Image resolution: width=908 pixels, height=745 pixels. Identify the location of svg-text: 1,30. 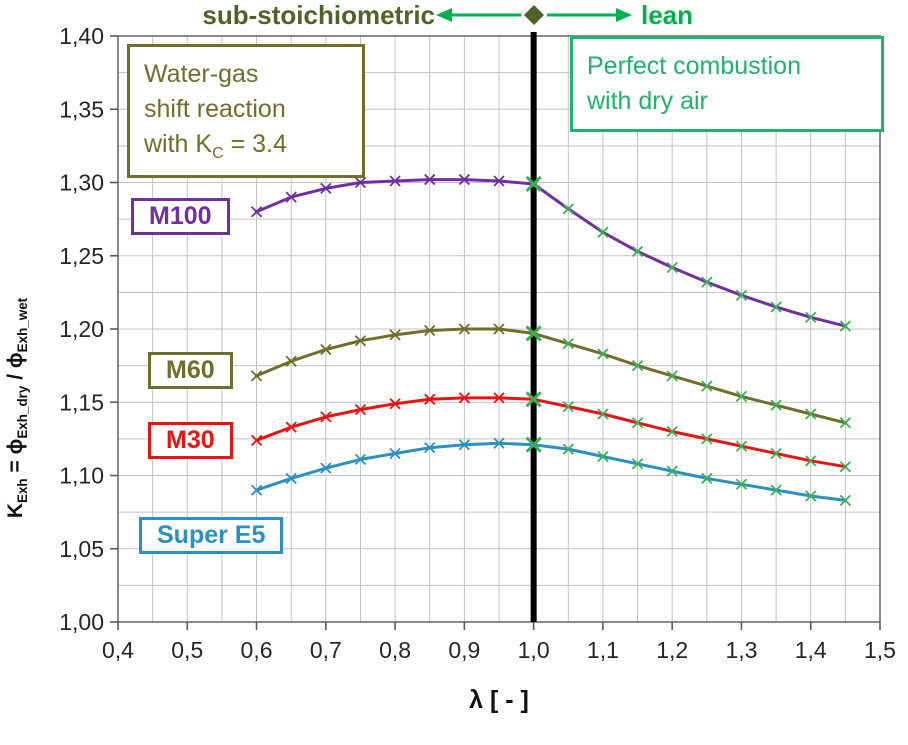
(81, 183).